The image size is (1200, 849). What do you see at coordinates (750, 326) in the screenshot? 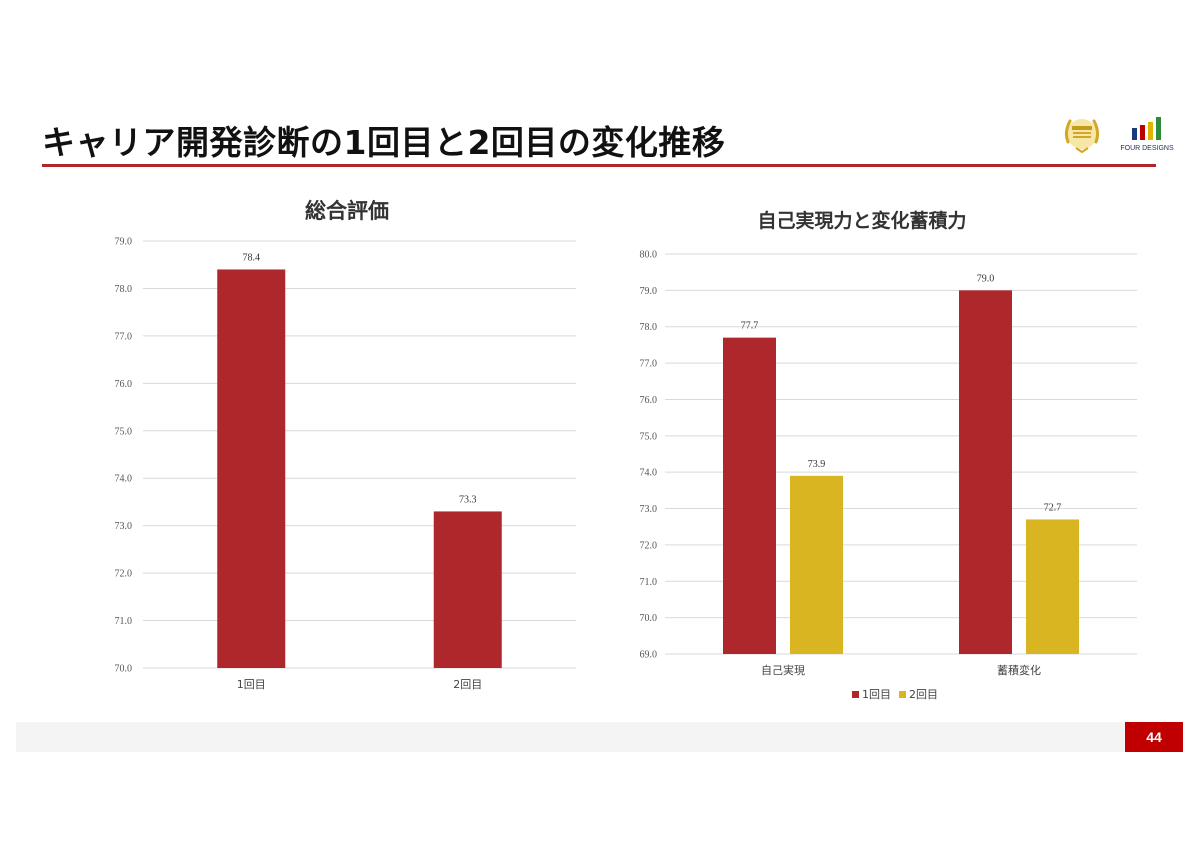
I see `chart2-data-label: 77.7` at bounding box center [750, 326].